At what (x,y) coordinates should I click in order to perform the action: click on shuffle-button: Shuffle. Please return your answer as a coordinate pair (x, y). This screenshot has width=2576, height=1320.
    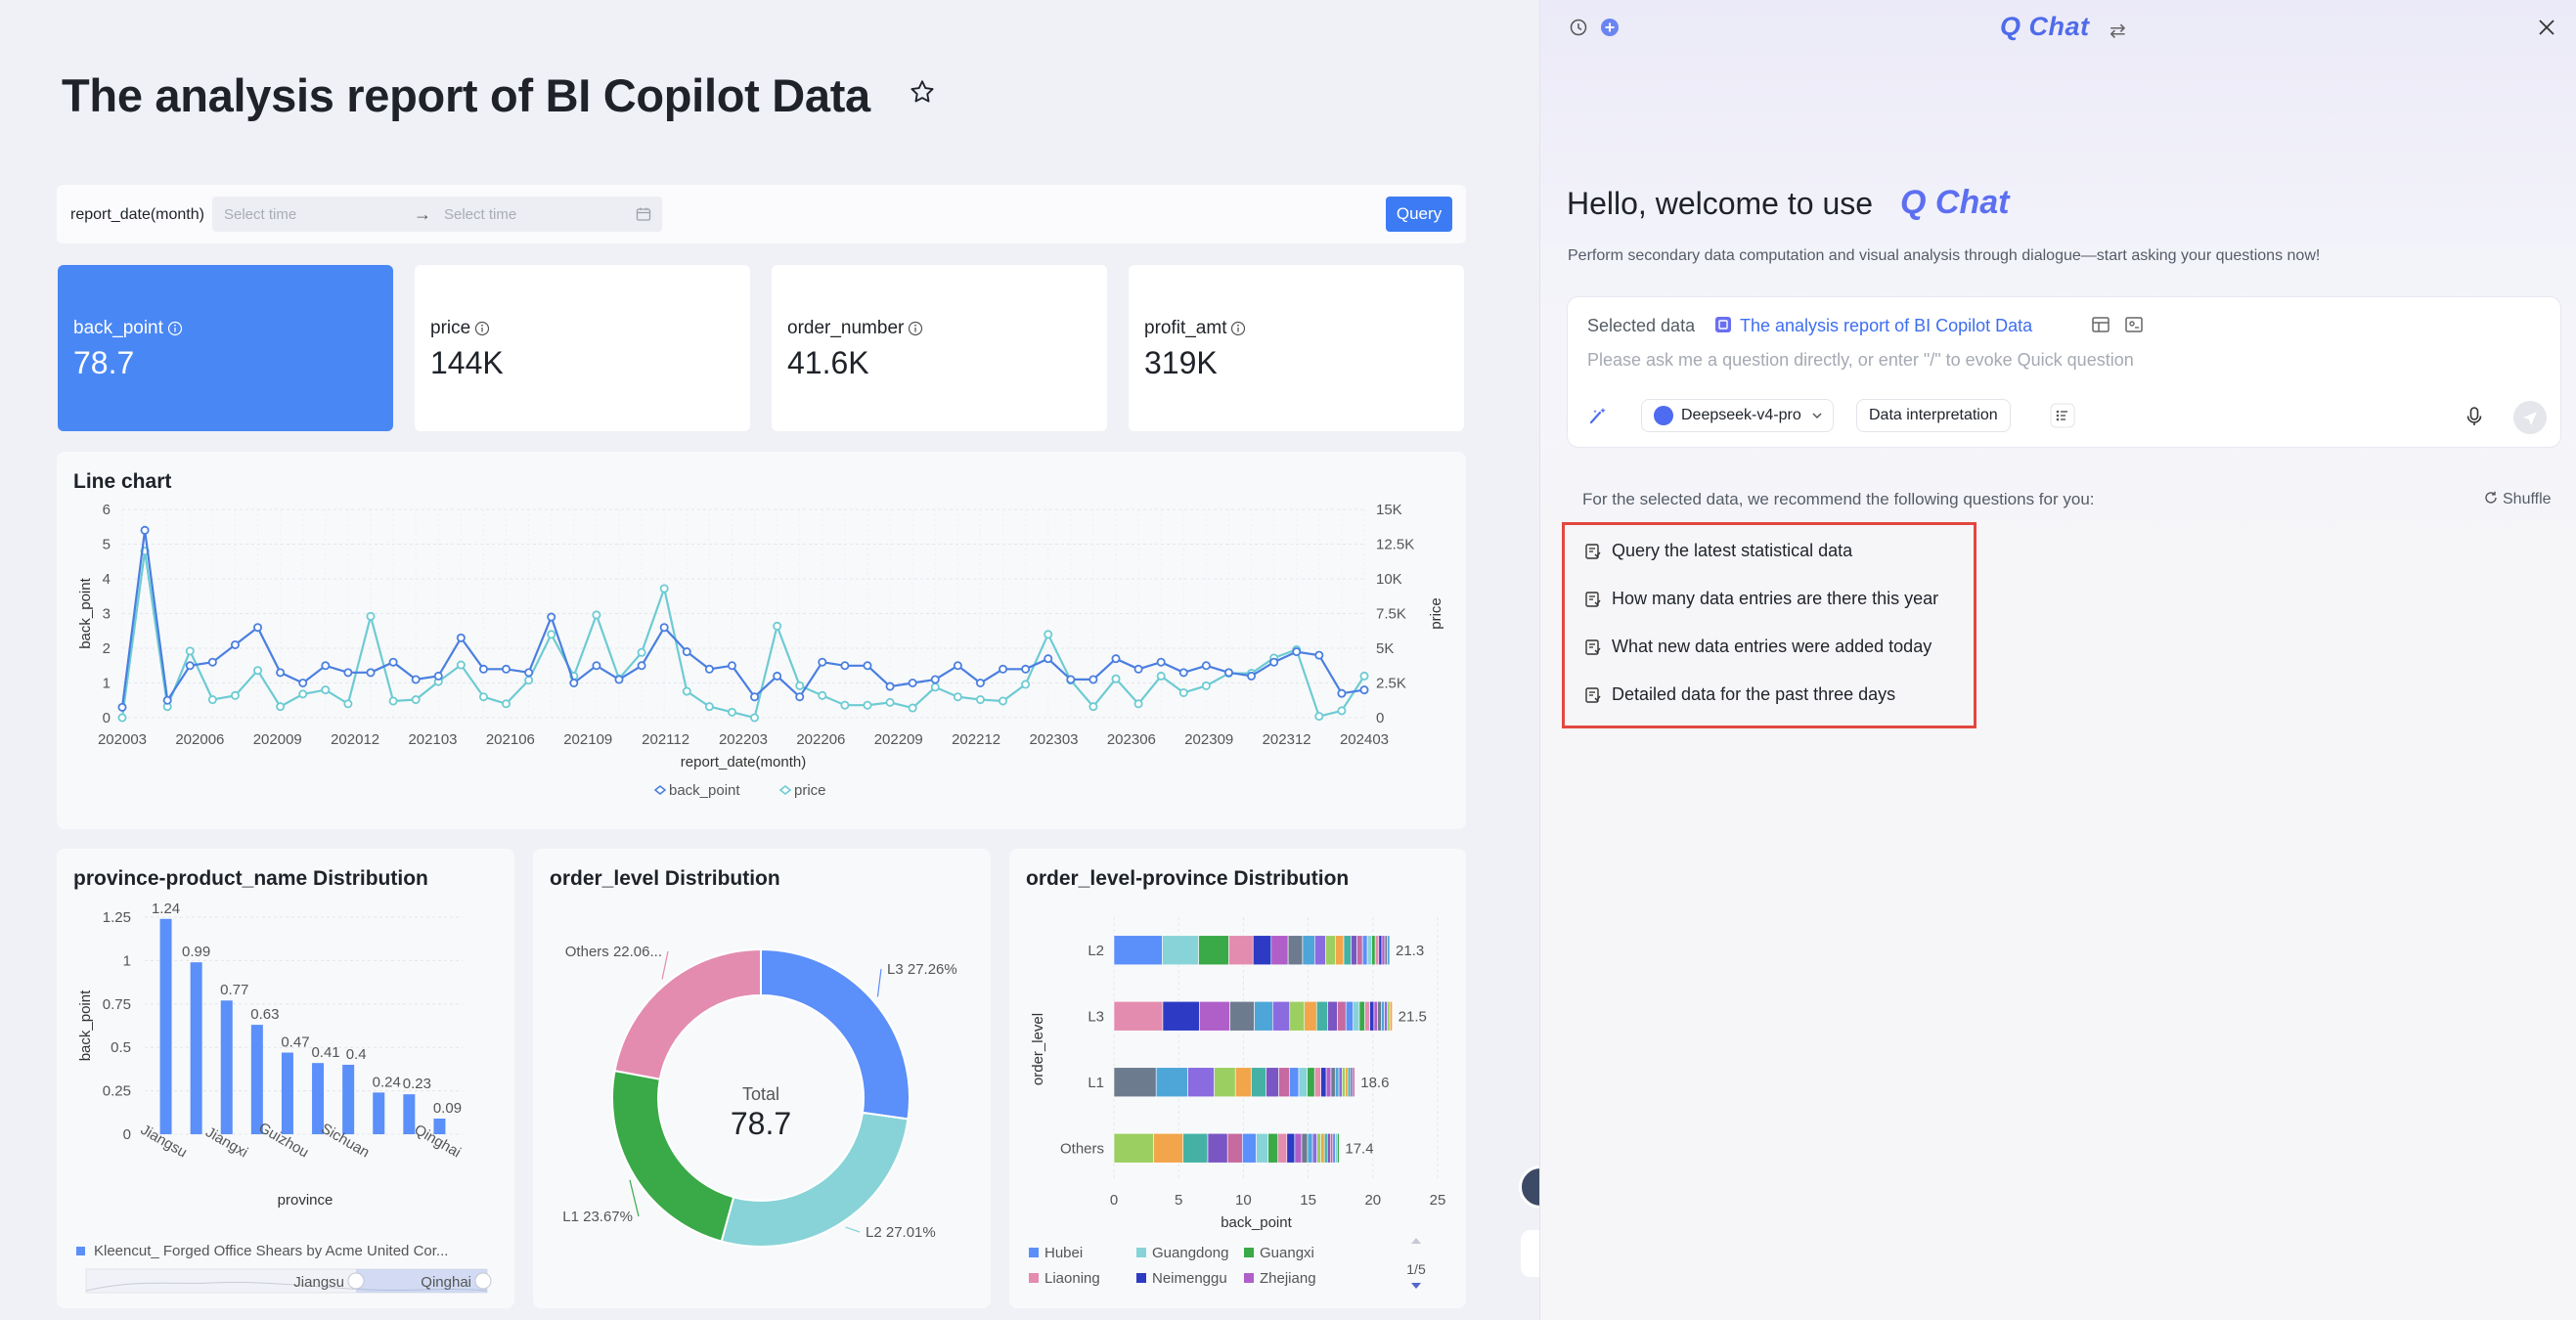
    Looking at the image, I should click on (2517, 499).